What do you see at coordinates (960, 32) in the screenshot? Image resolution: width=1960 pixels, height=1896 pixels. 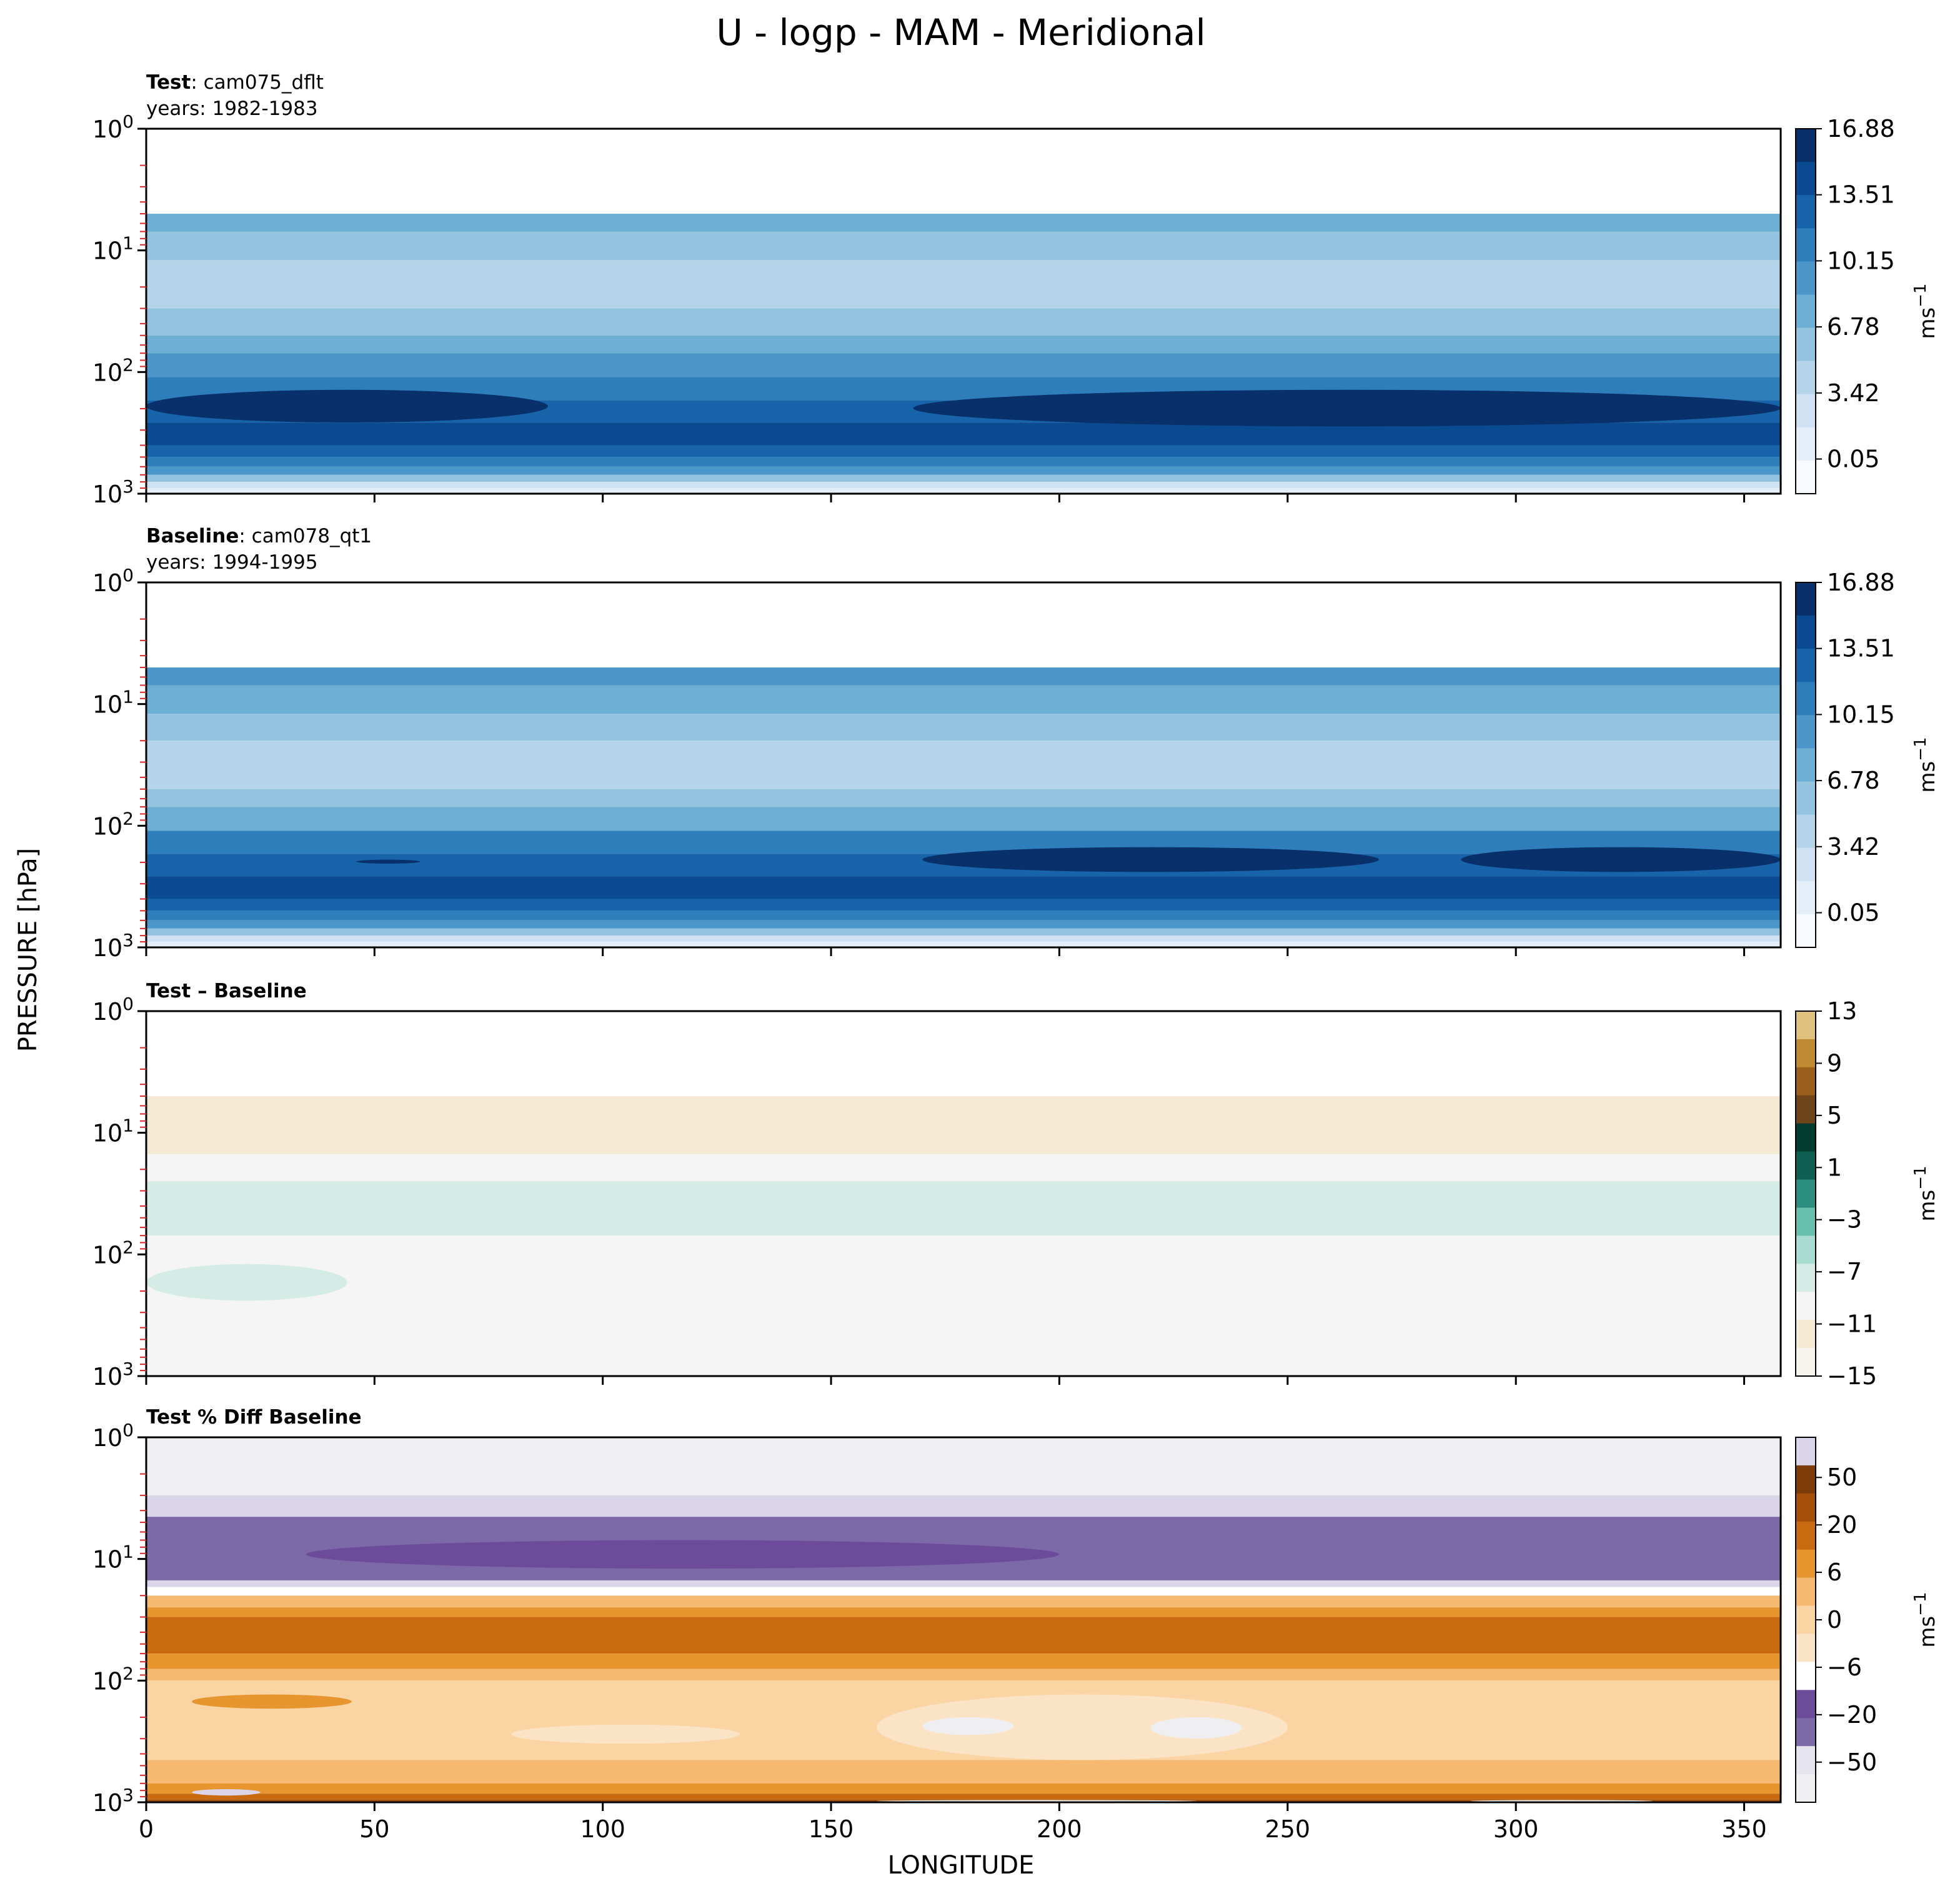 I see `figure-title: U - logp - MAM - Meridional` at bounding box center [960, 32].